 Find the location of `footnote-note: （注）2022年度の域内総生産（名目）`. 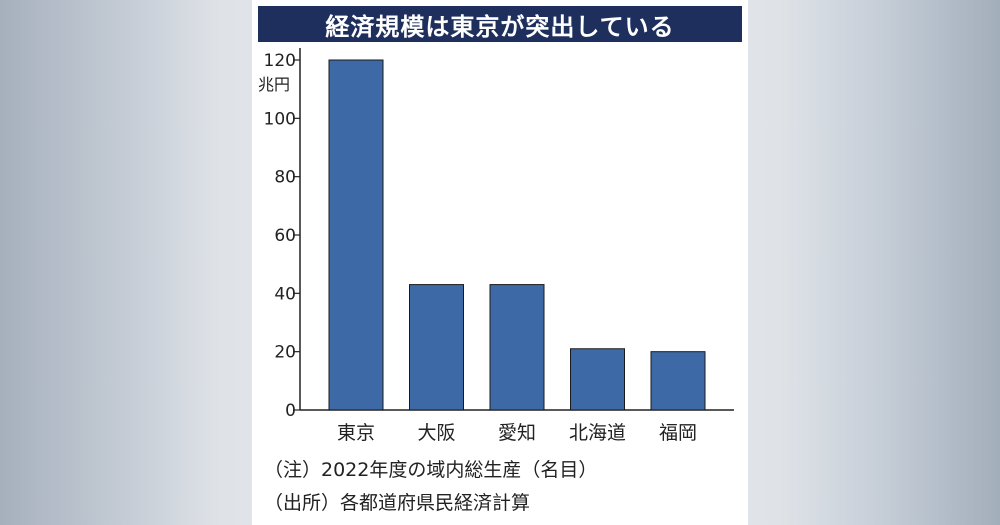

footnote-note: （注）2022年度の域内総生産（名目） is located at coordinates (431, 470).